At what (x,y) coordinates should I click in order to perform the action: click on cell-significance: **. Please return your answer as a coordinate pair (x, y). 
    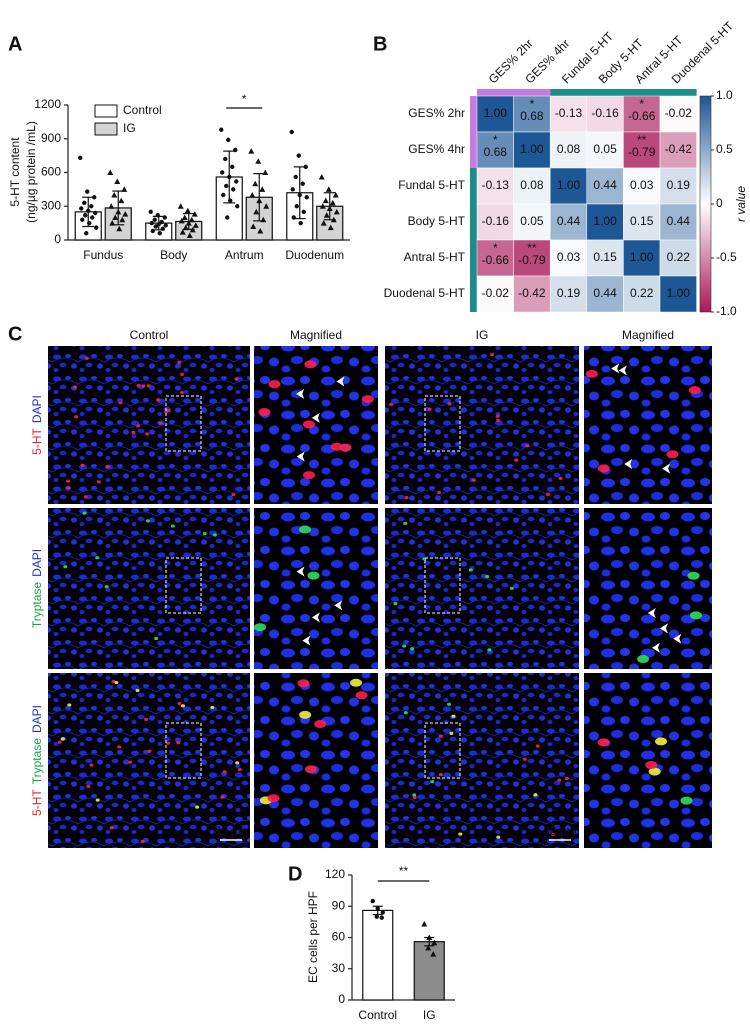
    Looking at the image, I should click on (532, 248).